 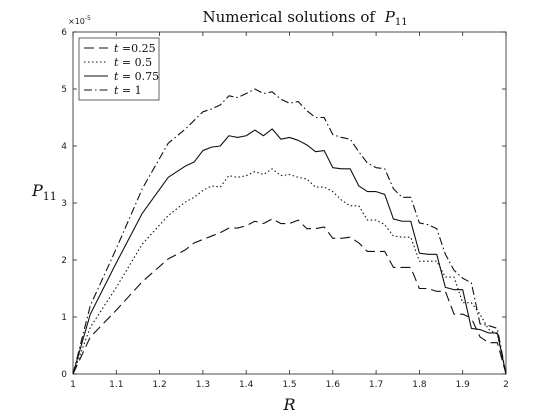 I want to click on x-tick-label: 2, so click(x=506, y=385).